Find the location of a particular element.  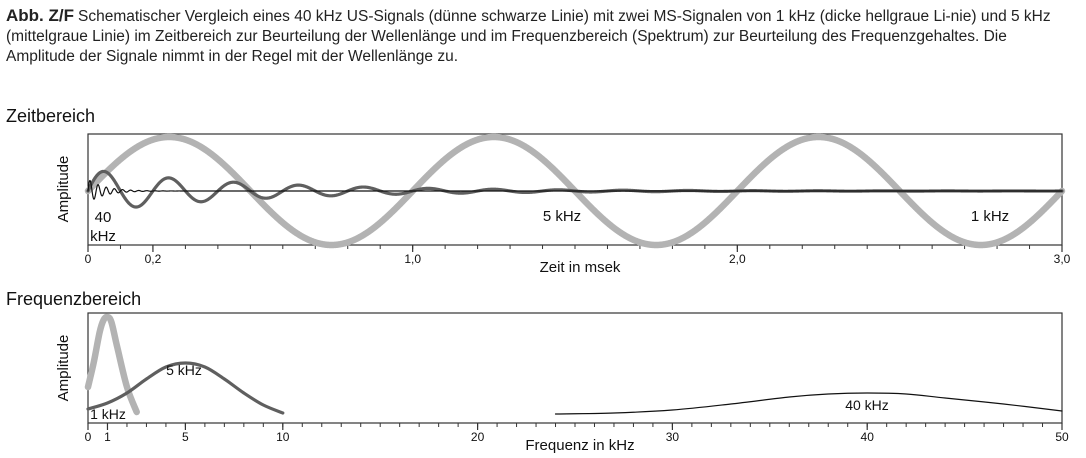

frequency-domain-title: Frequenzbereich is located at coordinates (74, 299).